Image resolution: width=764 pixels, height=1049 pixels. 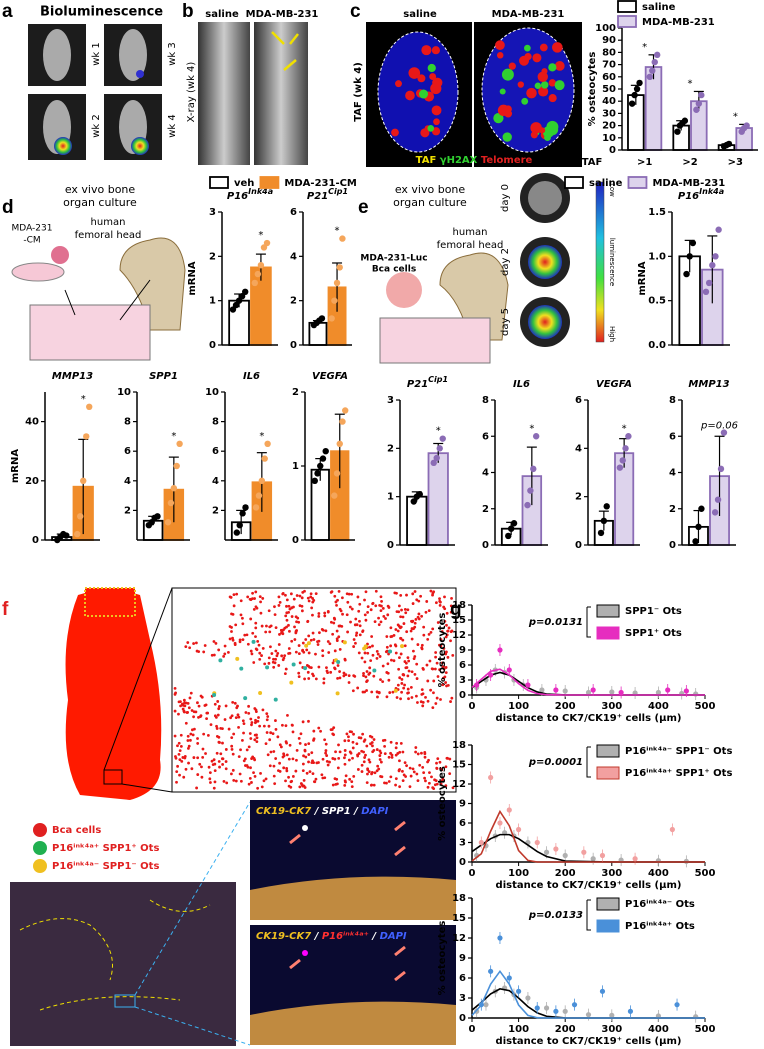 What do you see at coordinates (172, 126) in the screenshot?
I see `week-label: wk 4` at bounding box center [172, 126].